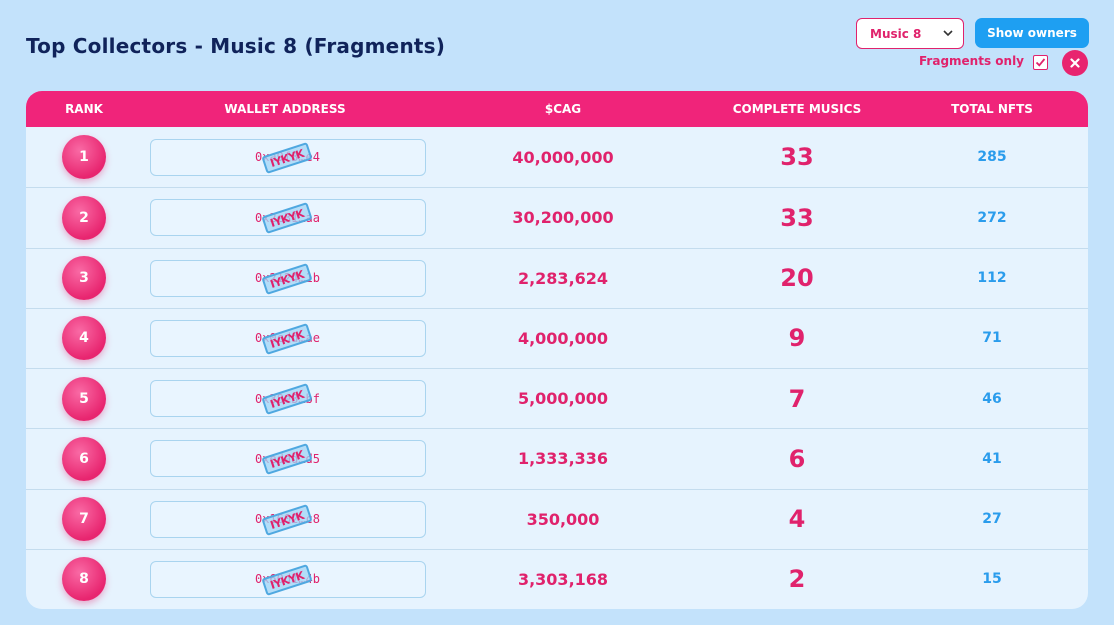  What do you see at coordinates (896, 33) in the screenshot?
I see `music-select-value: Music 8` at bounding box center [896, 33].